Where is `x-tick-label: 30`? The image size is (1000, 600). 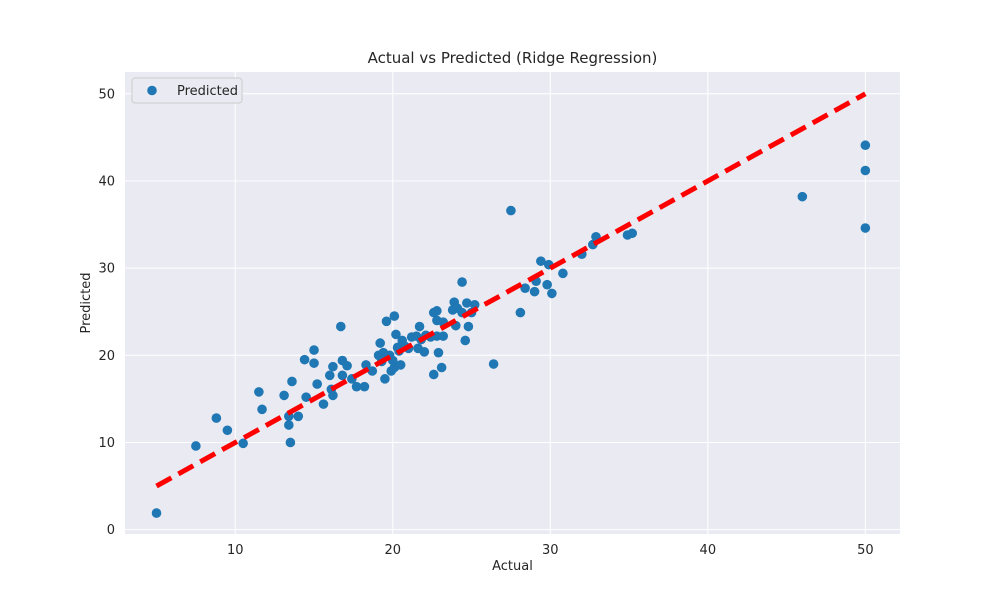 x-tick-label: 30 is located at coordinates (550, 550).